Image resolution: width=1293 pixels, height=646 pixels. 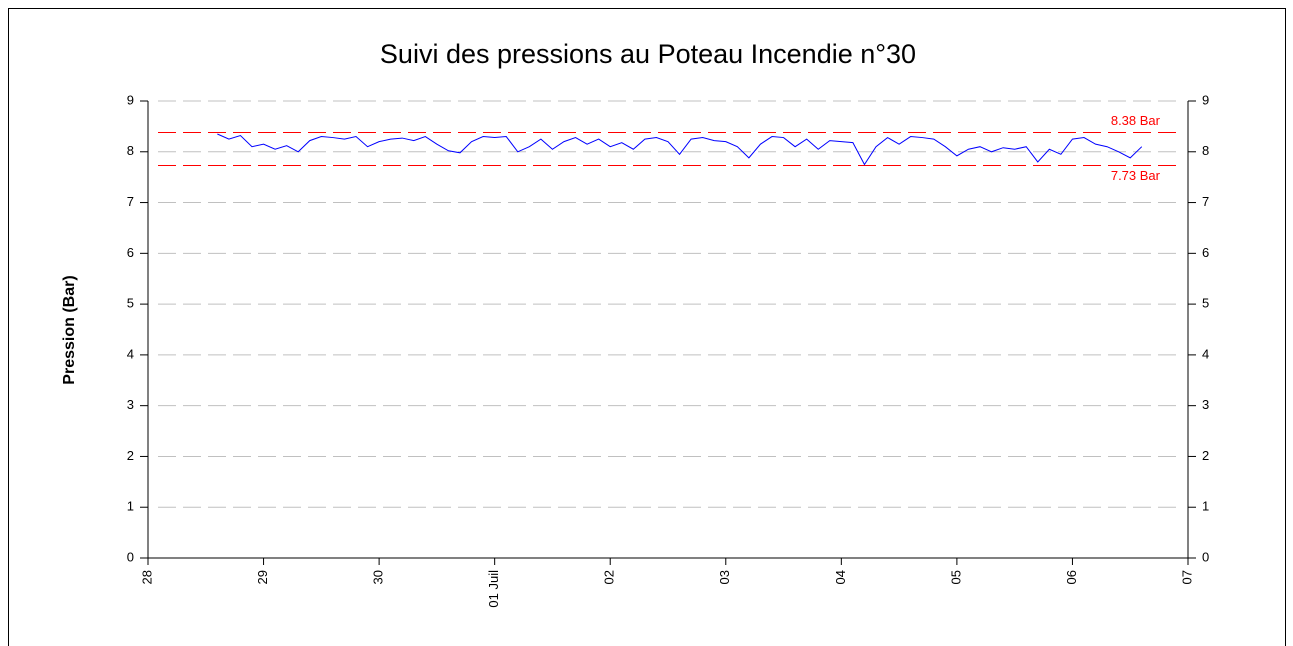 I want to click on y2-tick-label: 9, so click(x=1205, y=99).